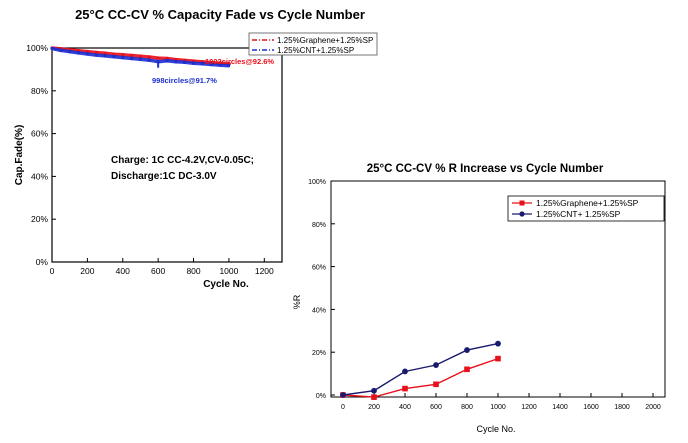 Image resolution: width=688 pixels, height=443 pixels. Describe the element at coordinates (164, 176) in the screenshot. I see `discharge-note: Discharge:1C DC-3.0V` at that location.